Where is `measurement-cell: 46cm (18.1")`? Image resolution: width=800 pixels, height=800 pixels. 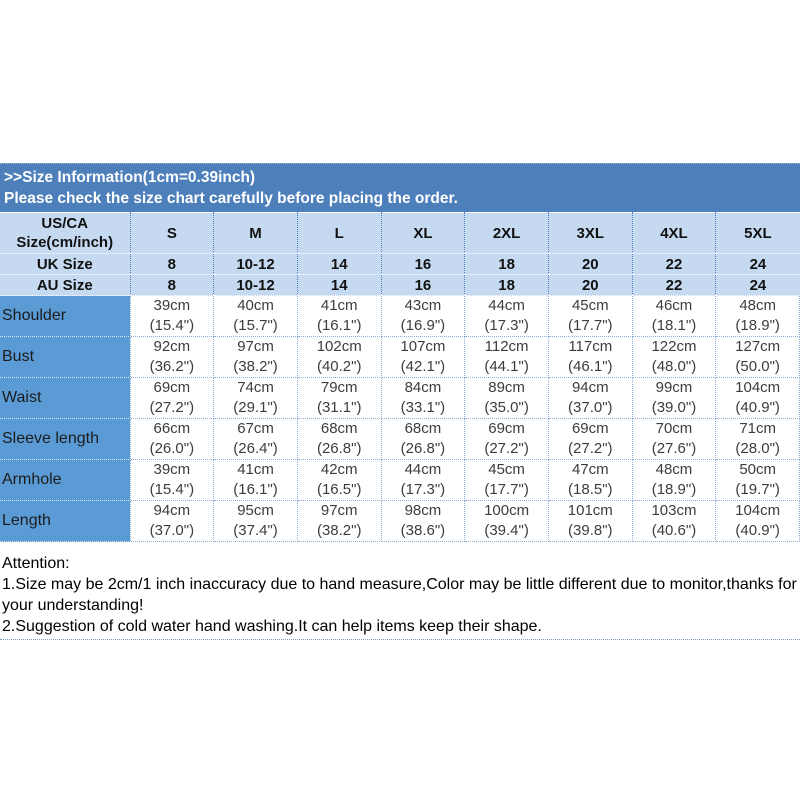 measurement-cell: 46cm (18.1") is located at coordinates (674, 316).